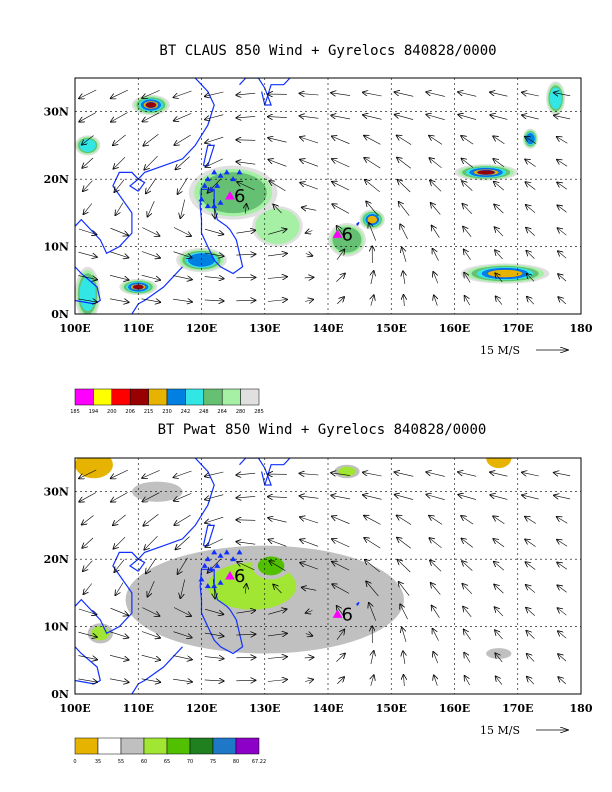  Describe the element at coordinates (98, 762) in the screenshot. I see `colorbar-label: 35` at that location.